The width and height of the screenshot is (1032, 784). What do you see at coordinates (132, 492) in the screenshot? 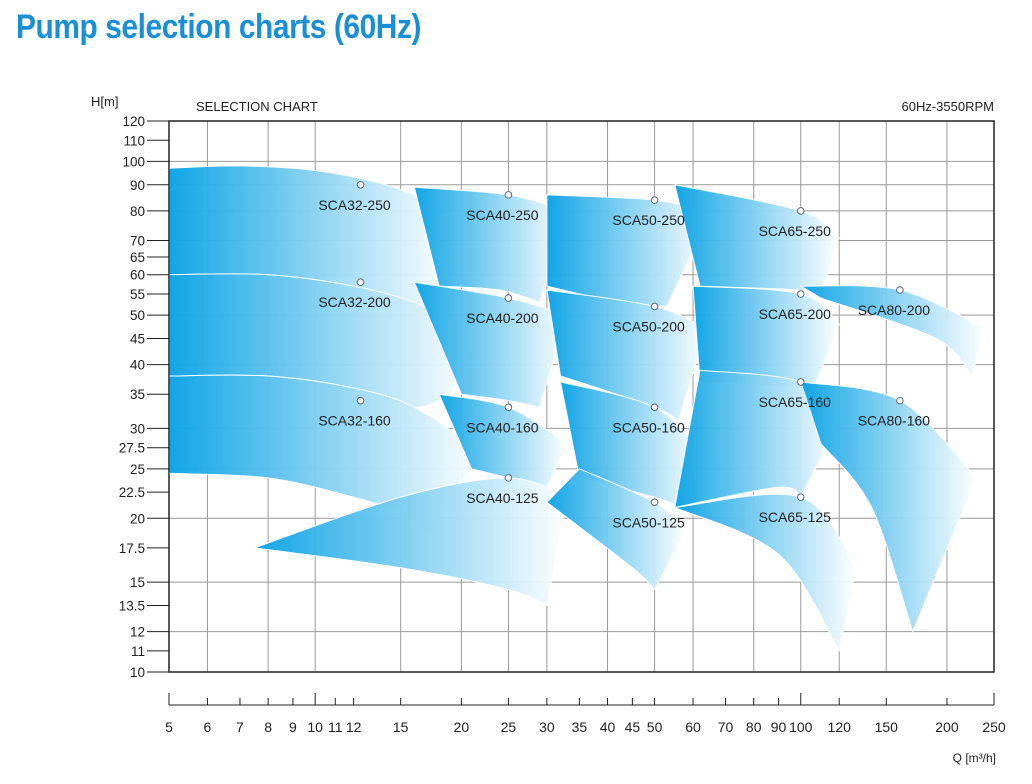
I see `y-tick-label: 22.5` at bounding box center [132, 492].